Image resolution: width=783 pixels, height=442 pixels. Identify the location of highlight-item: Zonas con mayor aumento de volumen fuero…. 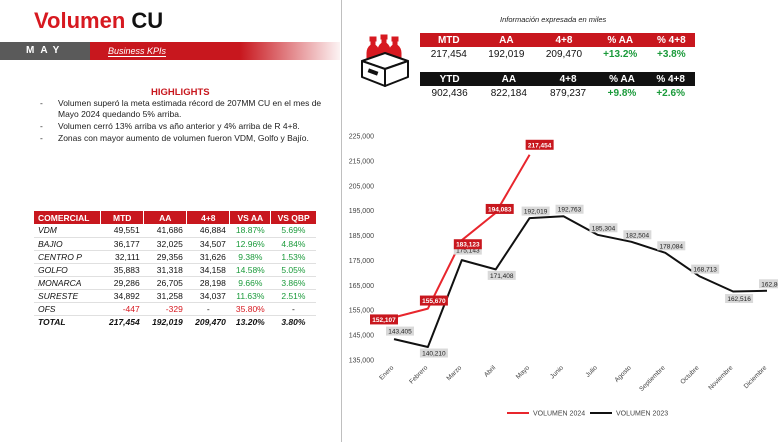
(185, 138).